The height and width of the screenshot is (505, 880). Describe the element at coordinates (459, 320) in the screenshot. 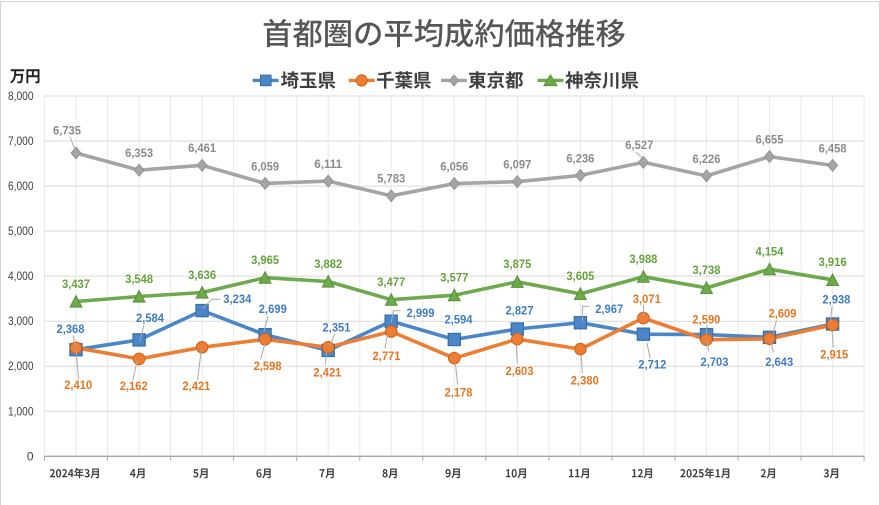

I see `svg-text: 2,594` at that location.